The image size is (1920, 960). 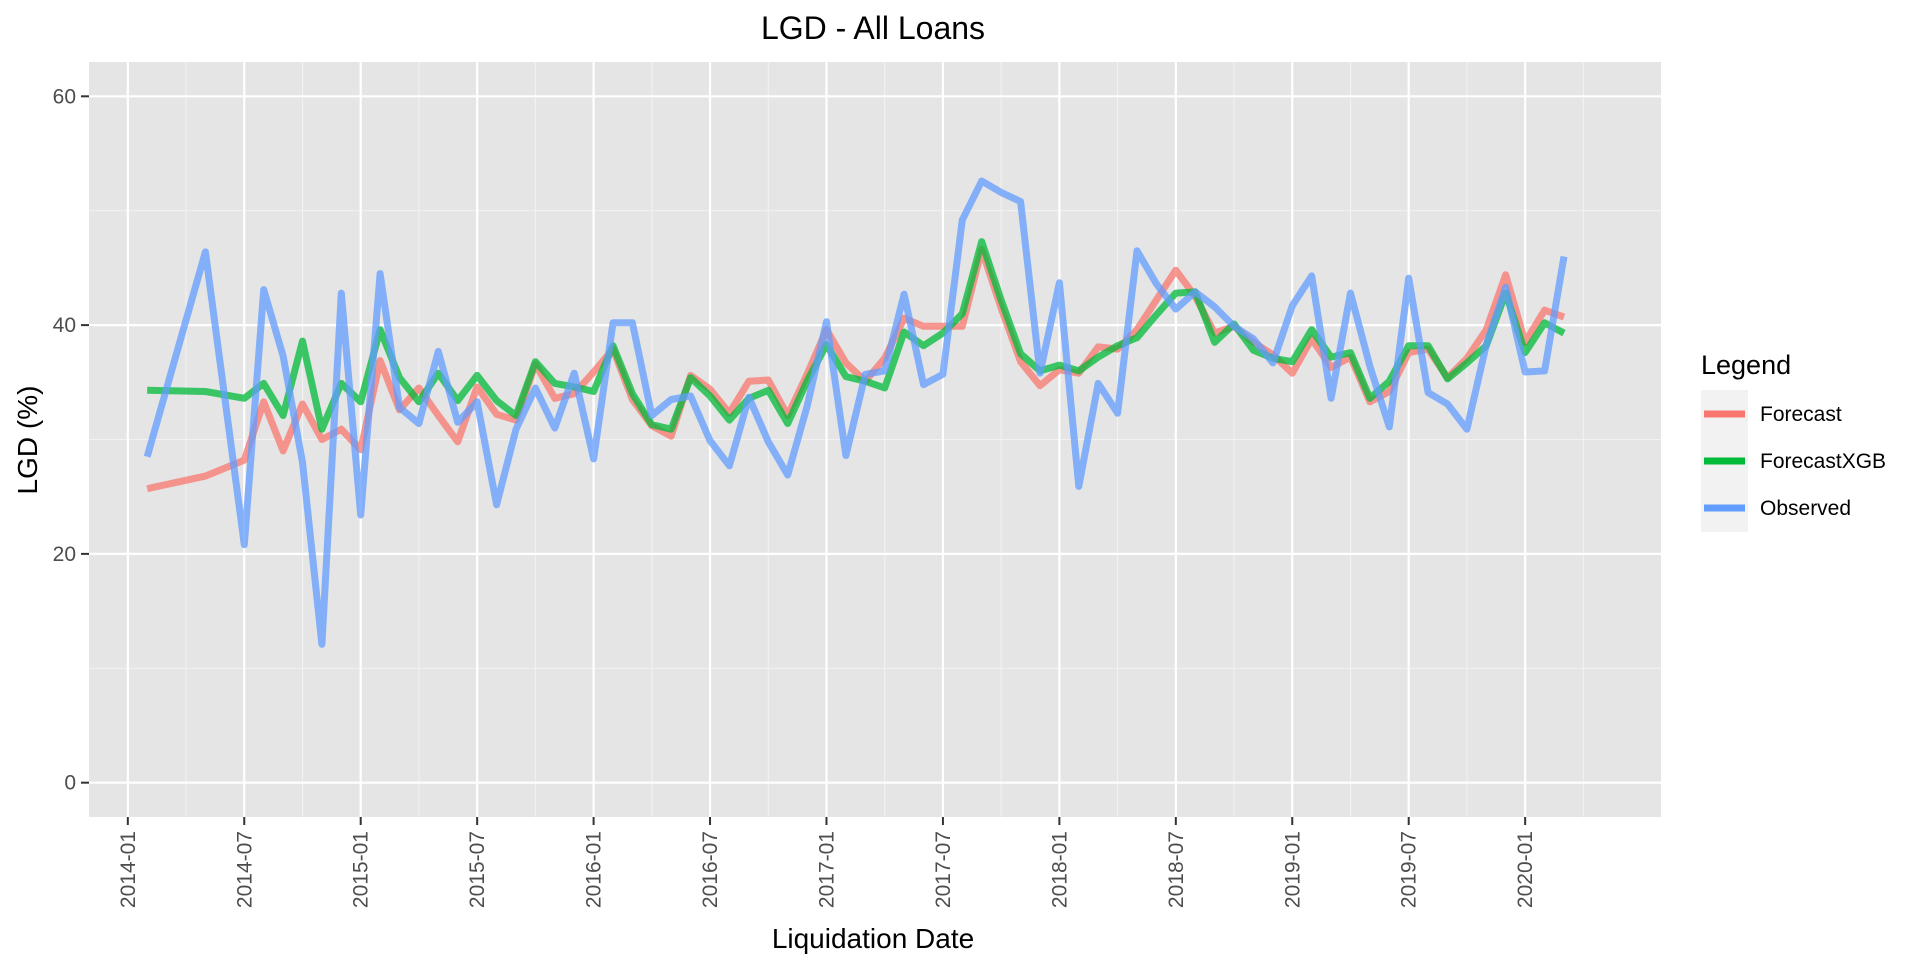 What do you see at coordinates (128, 869) in the screenshot?
I see `x-tick-label: 2014-01` at bounding box center [128, 869].